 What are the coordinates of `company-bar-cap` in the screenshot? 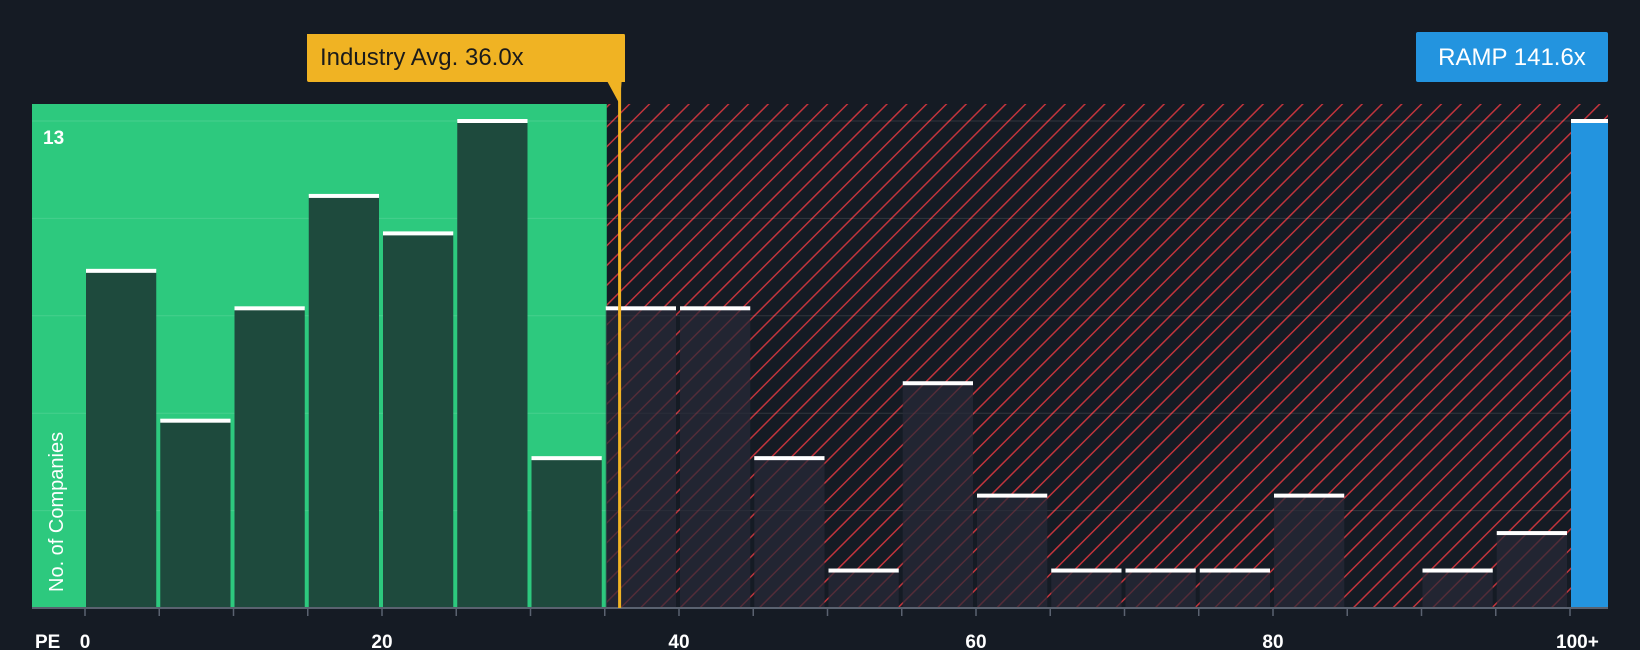 It's located at (1589, 121).